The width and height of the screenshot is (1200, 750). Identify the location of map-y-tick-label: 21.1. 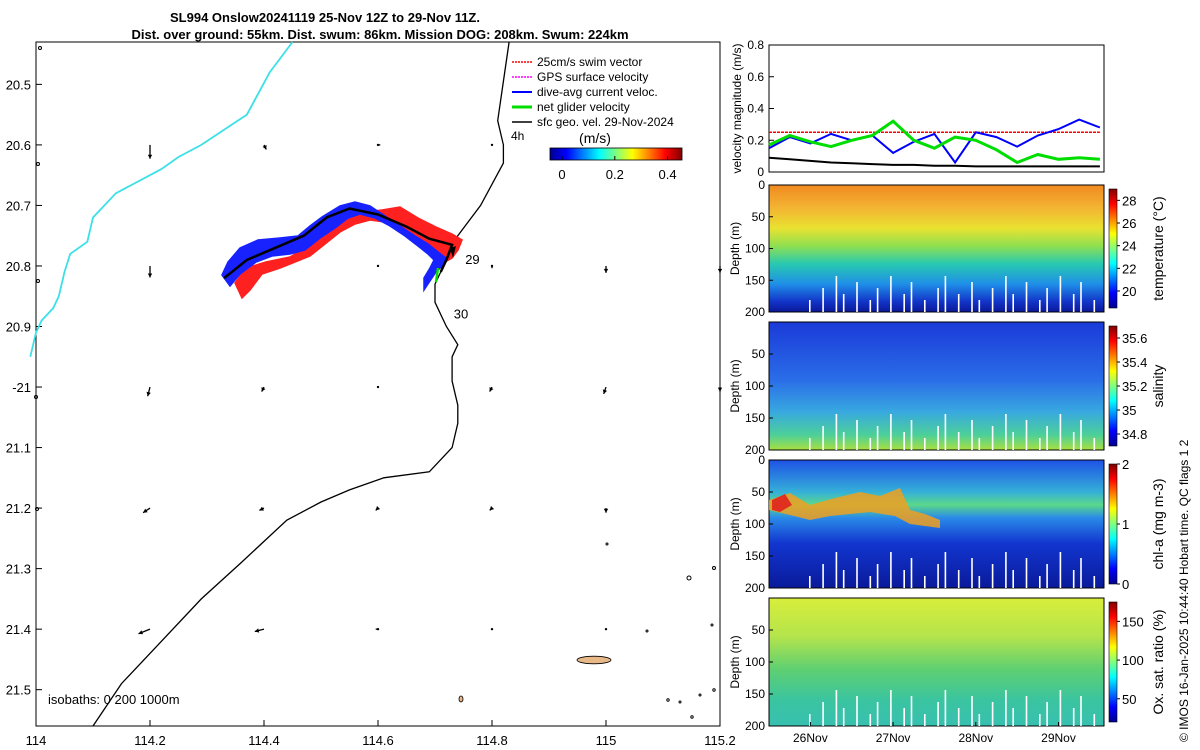
(18, 448).